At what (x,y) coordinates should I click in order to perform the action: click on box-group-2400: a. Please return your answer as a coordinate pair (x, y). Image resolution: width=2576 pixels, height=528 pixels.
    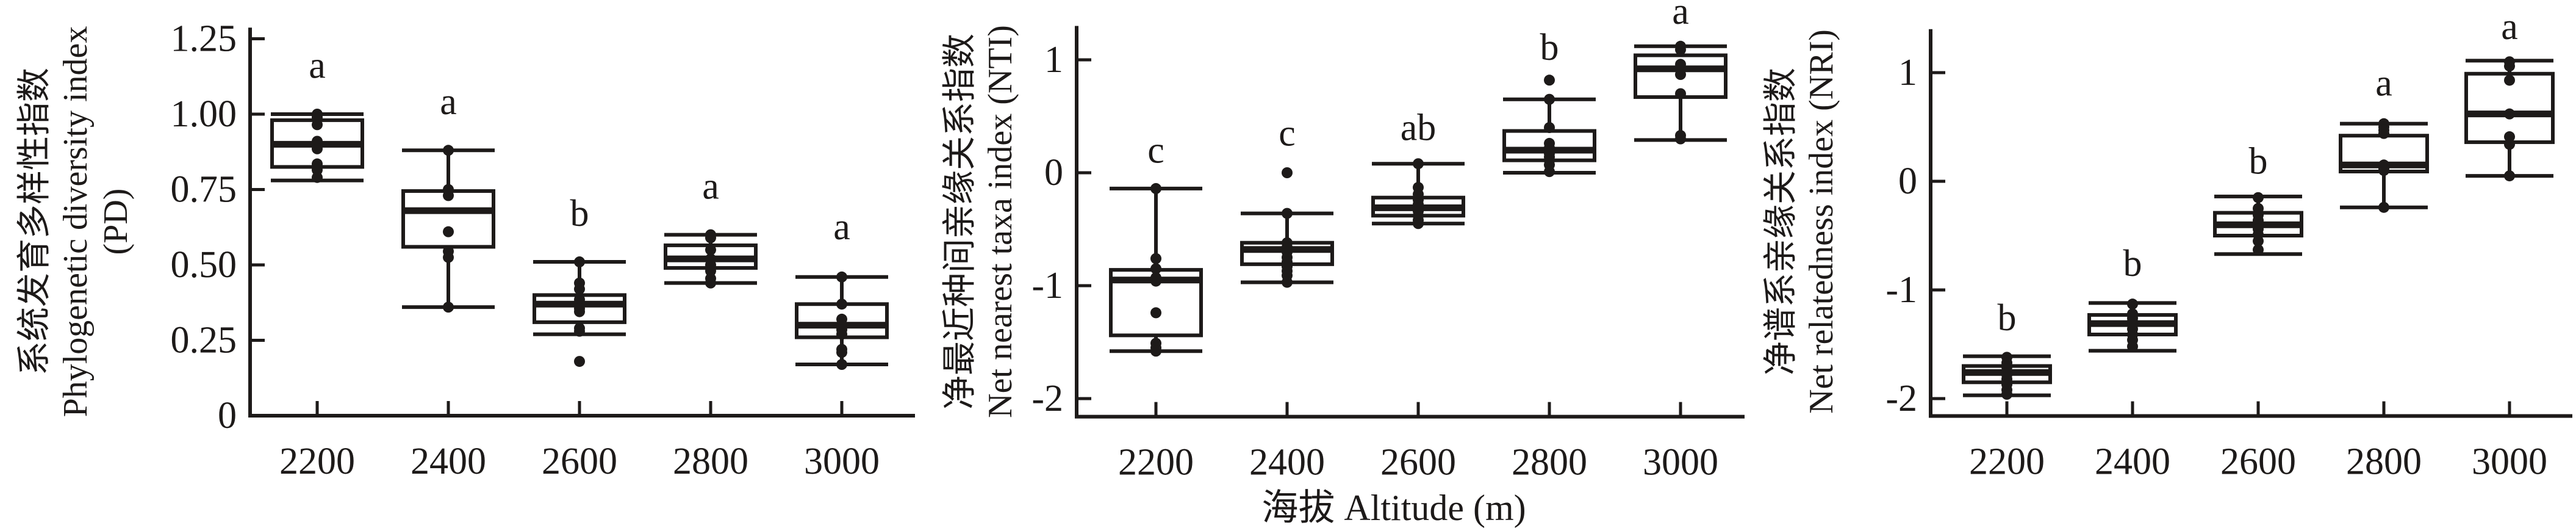
    Looking at the image, I should click on (448, 197).